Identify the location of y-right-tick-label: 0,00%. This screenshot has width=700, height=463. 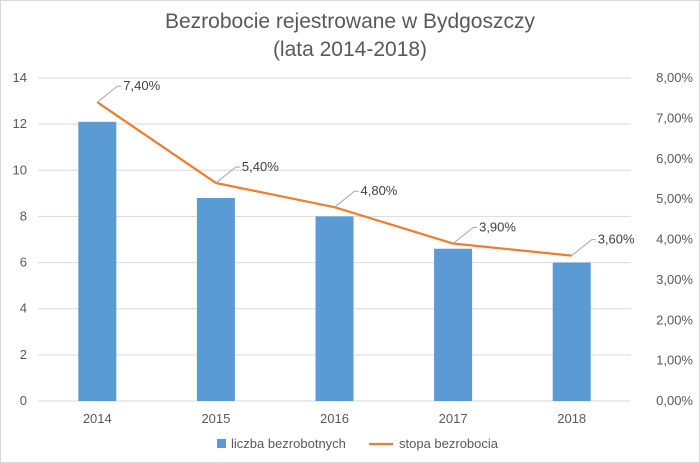
(674, 400).